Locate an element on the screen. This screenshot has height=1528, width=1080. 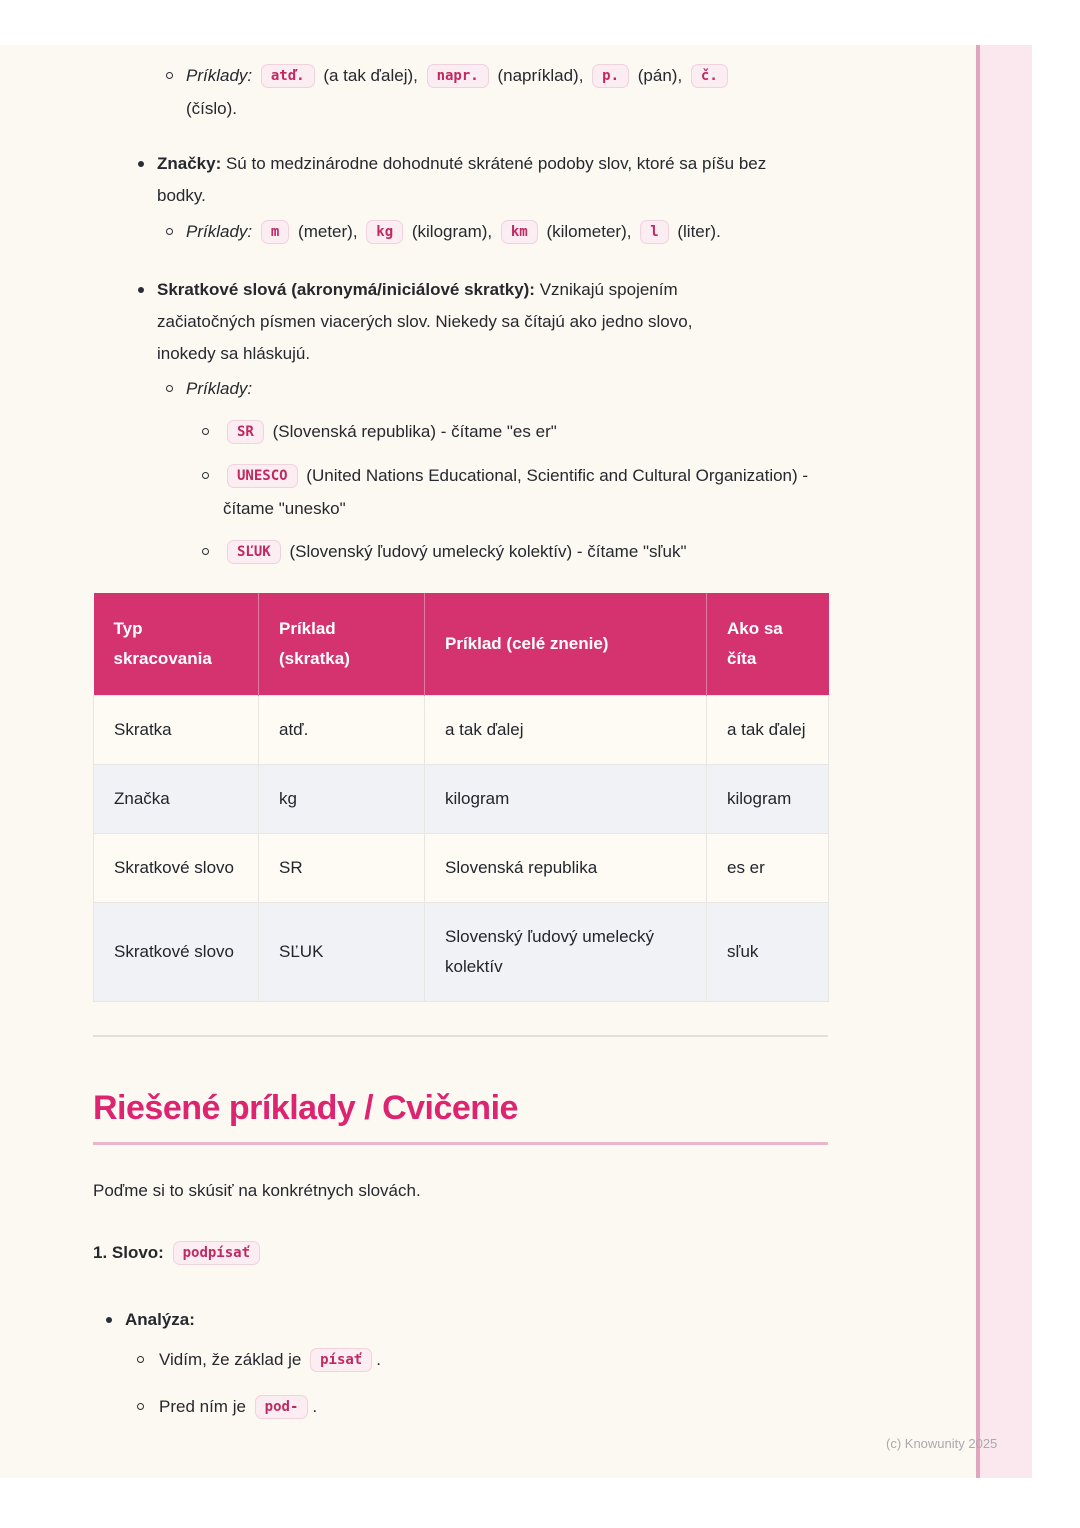
heading-underline is located at coordinates (460, 1143).